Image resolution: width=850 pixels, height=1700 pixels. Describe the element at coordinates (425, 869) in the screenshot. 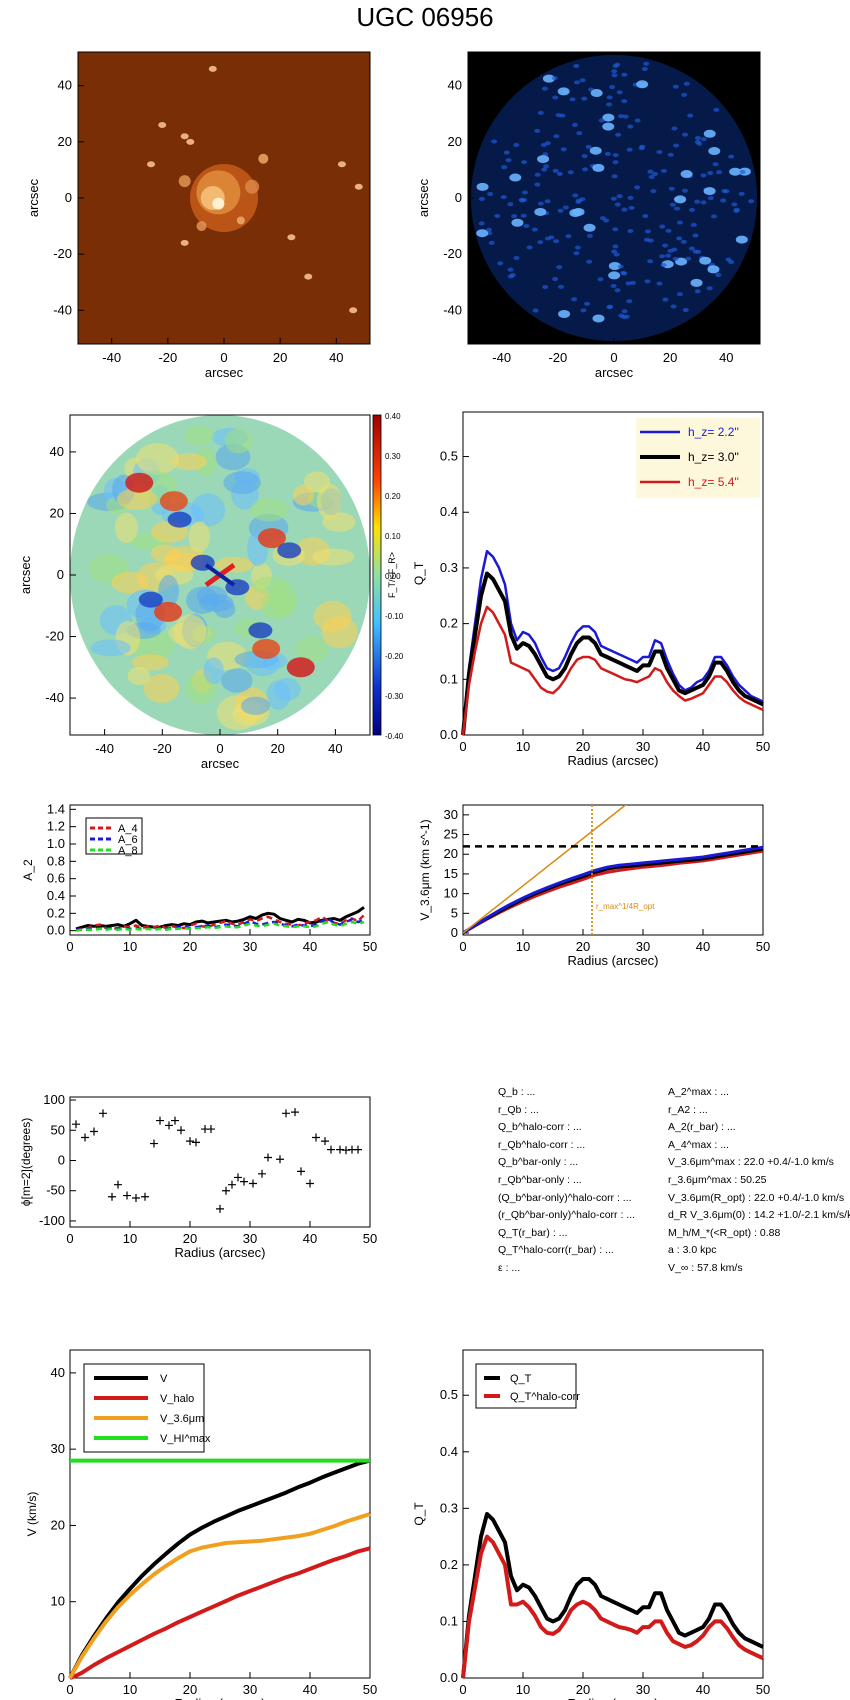

I see `y-axis-label: V_3.6μm (km s^-1)` at that location.